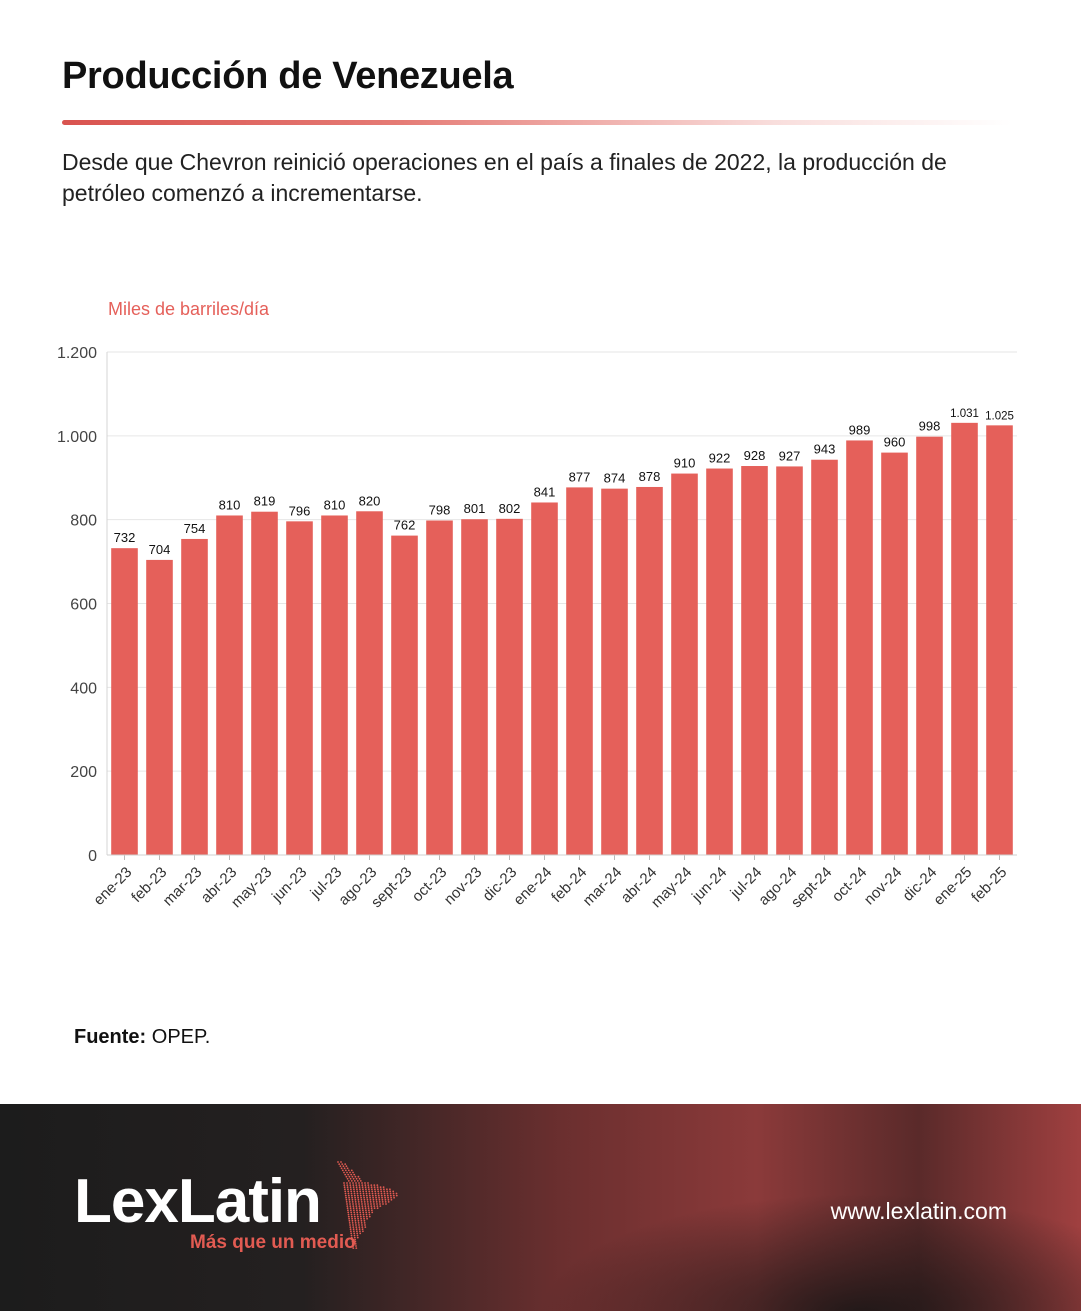  What do you see at coordinates (77, 353) in the screenshot?
I see `y-tick-label: 1.200` at bounding box center [77, 353].